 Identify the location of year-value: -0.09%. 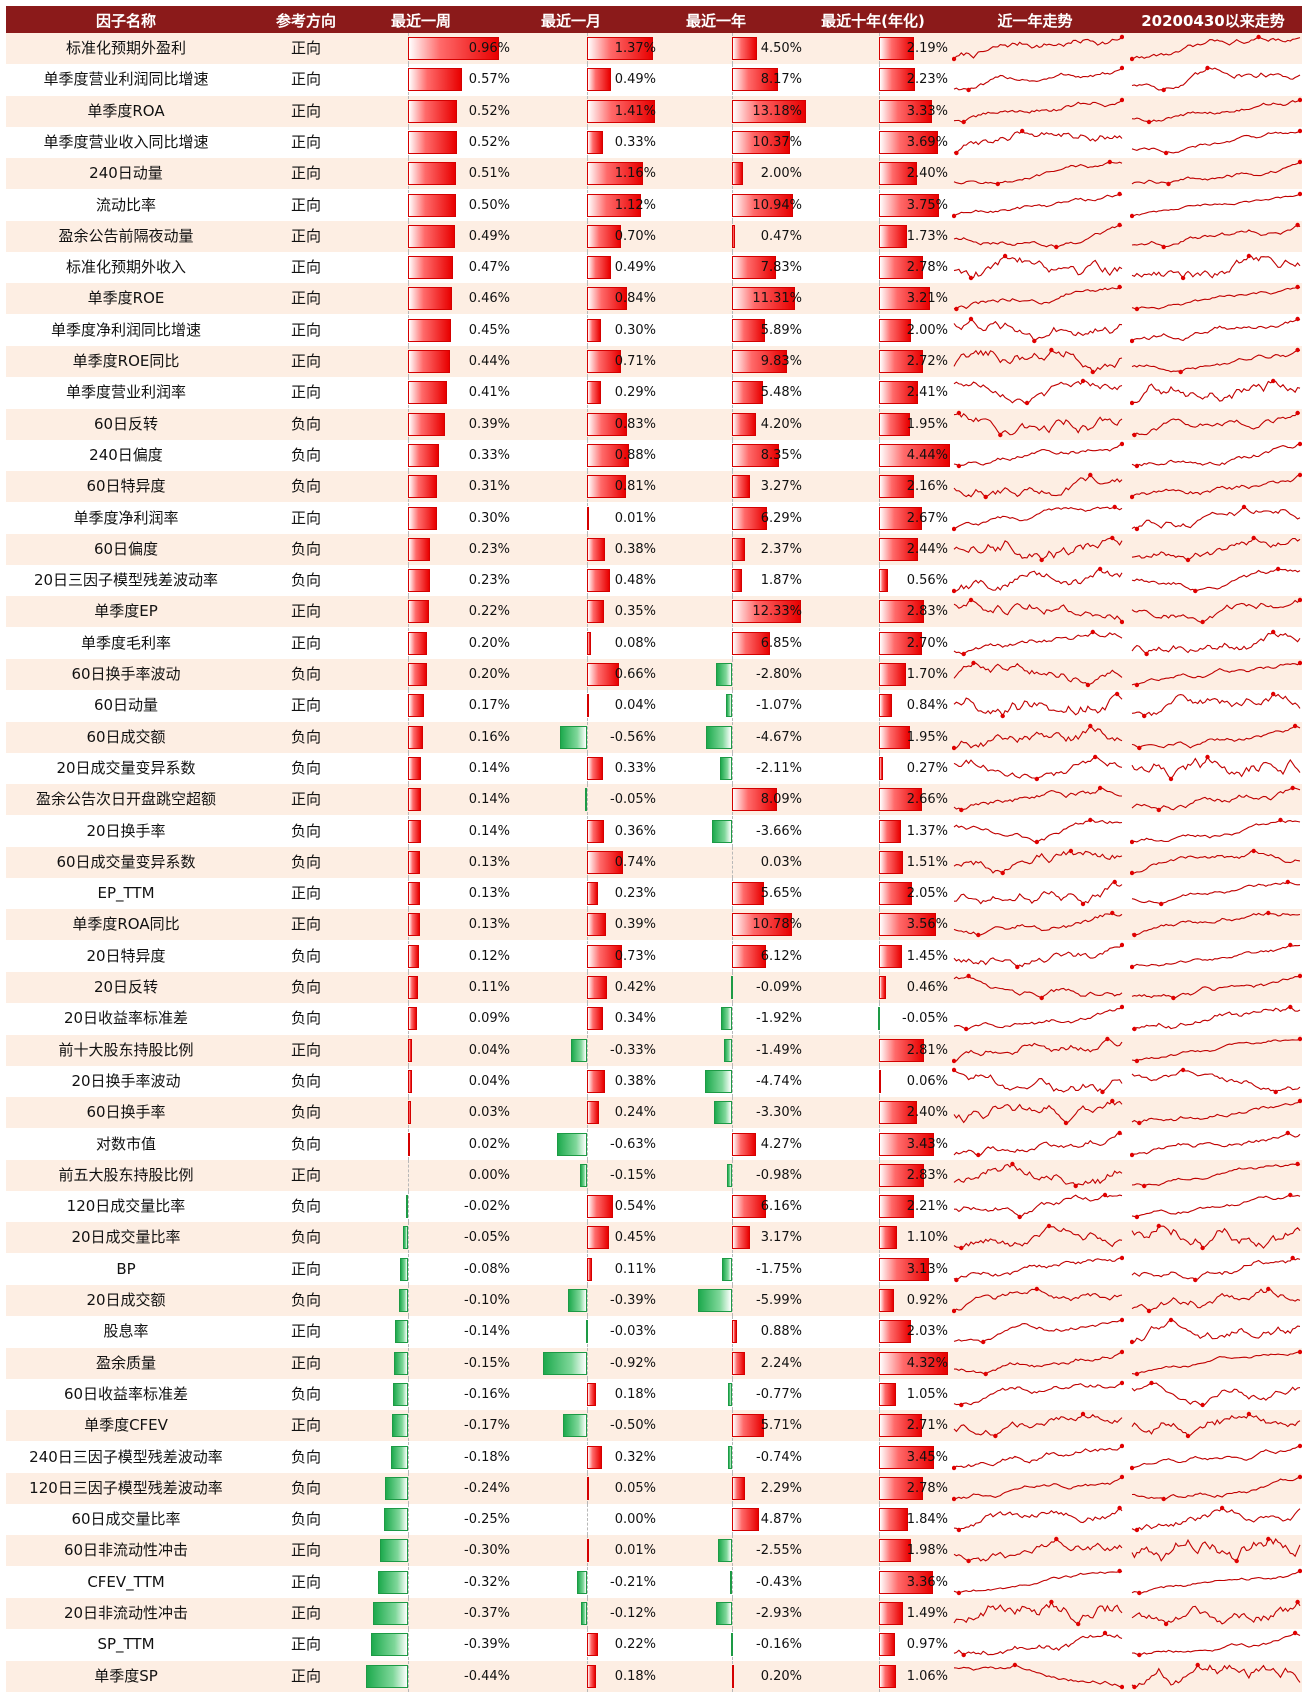
(779, 987).